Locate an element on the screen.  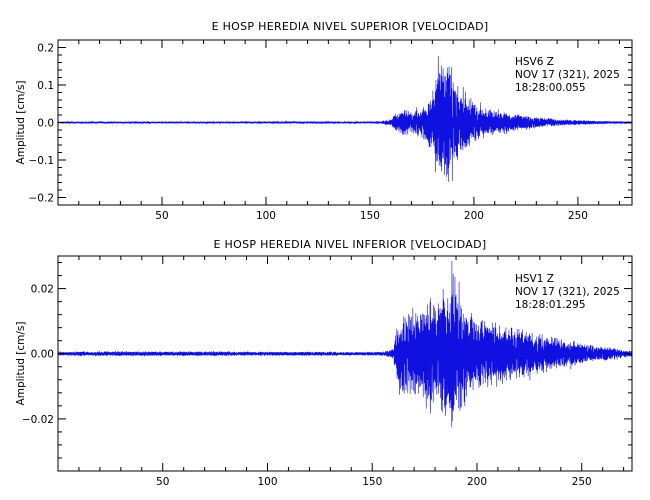
y-tick-label: 0.00 is located at coordinates (42, 355).